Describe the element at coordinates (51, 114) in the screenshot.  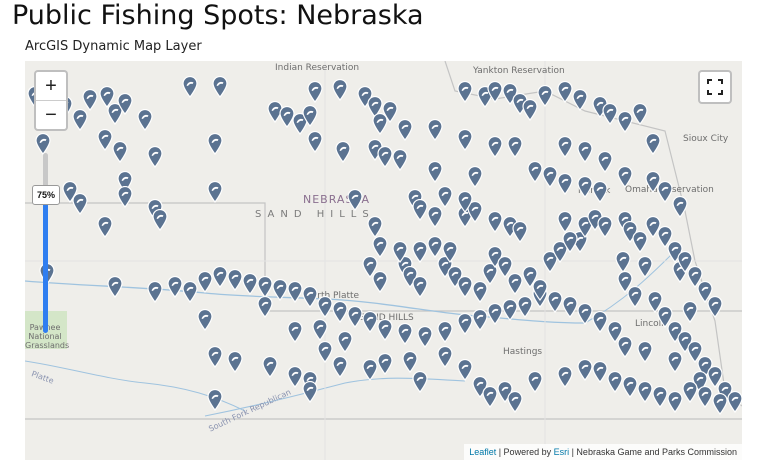
I see `zoom-out-button: −` at that location.